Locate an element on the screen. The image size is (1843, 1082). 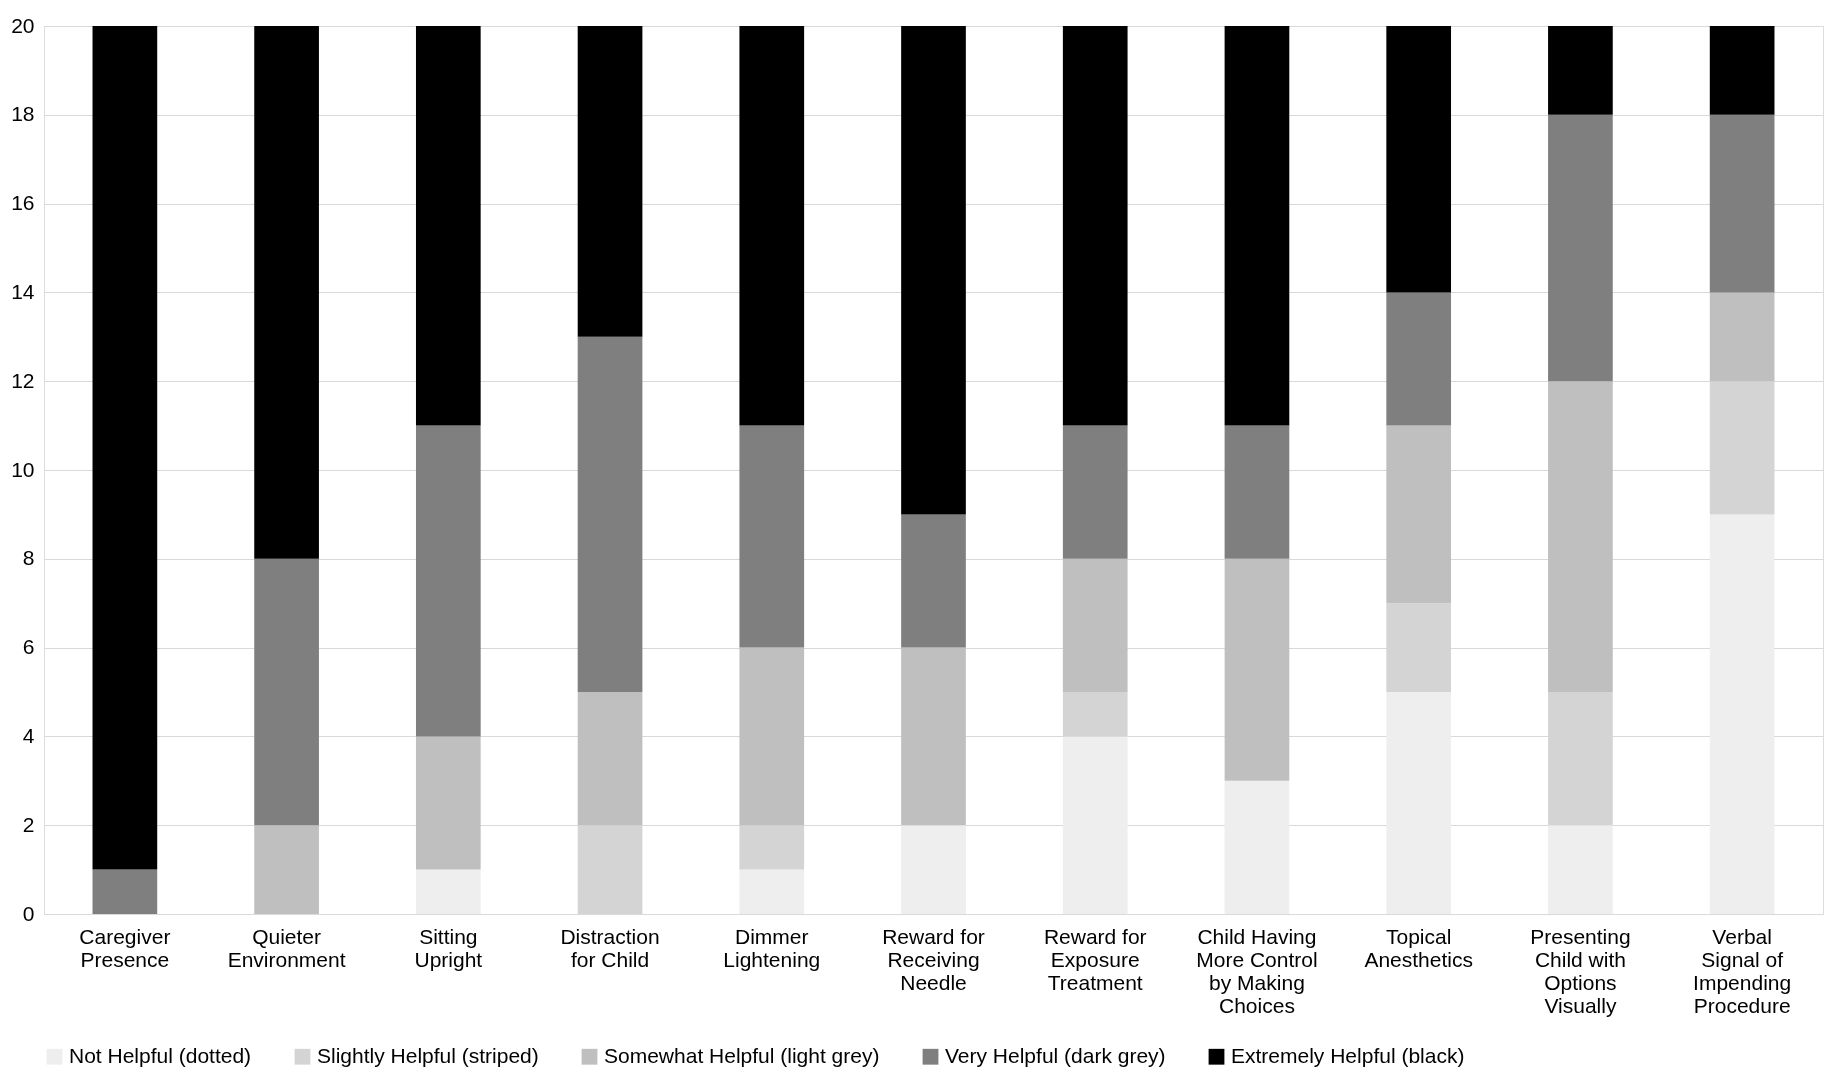
x-tick-label: Quieter Environment is located at coordinates (286, 947).